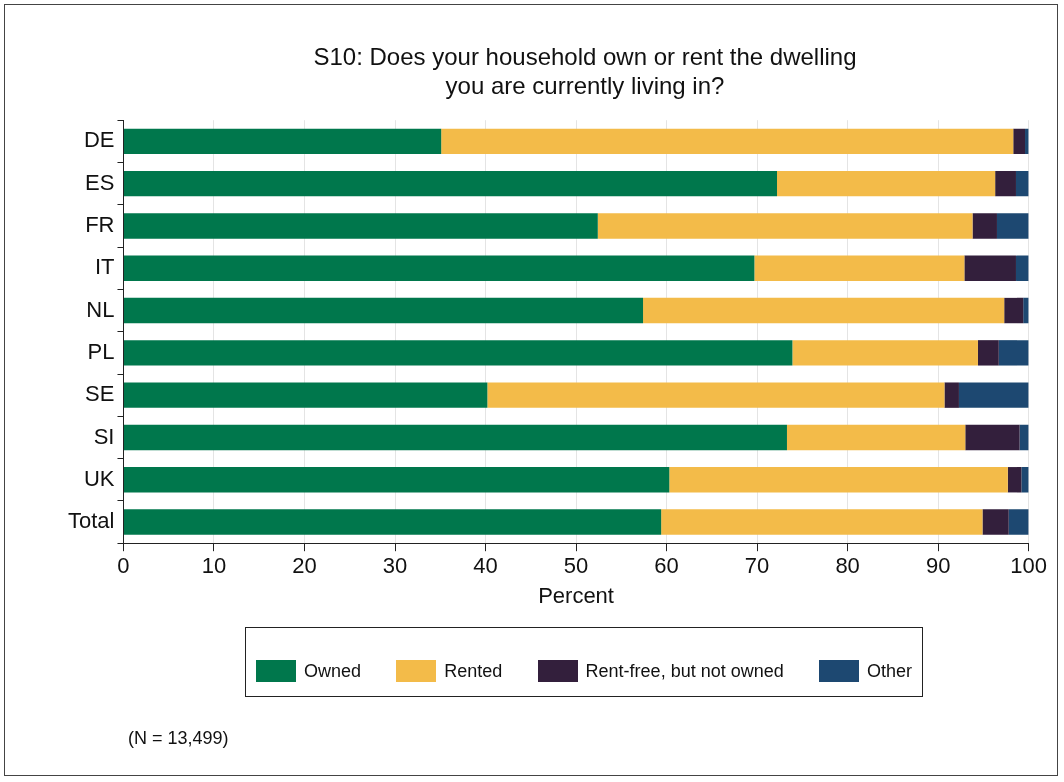 This screenshot has height=782, width=1064. I want to click on y-tick-label: FR, so click(100, 225).